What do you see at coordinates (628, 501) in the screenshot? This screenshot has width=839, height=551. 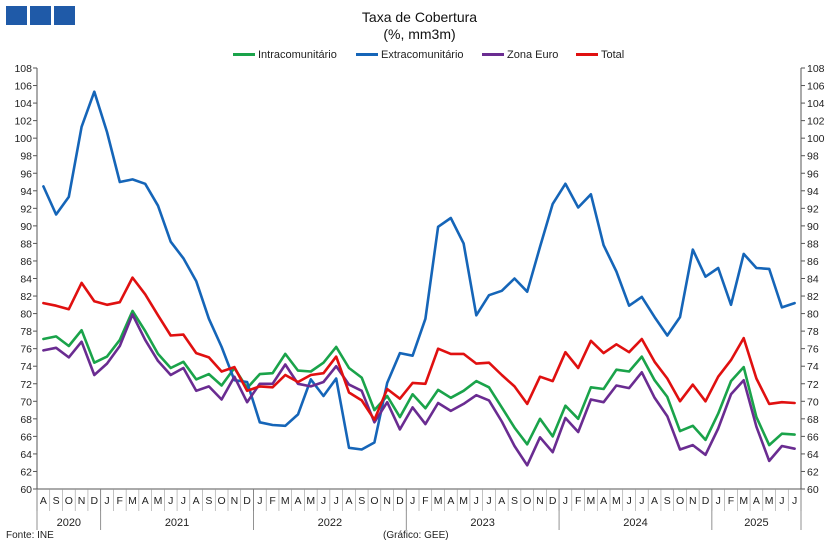 I see `month-label-46: J` at bounding box center [628, 501].